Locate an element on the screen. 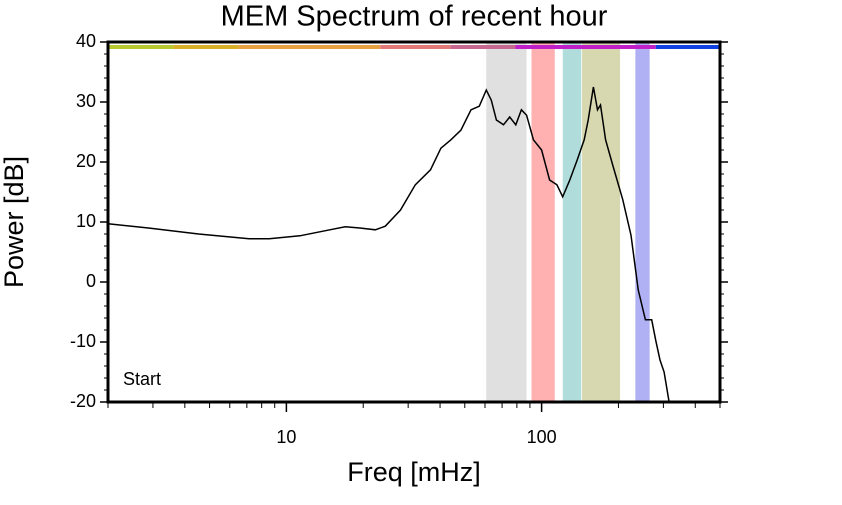 Image resolution: width=842 pixels, height=505 pixels. y-tick-label: 10 is located at coordinates (86, 221).